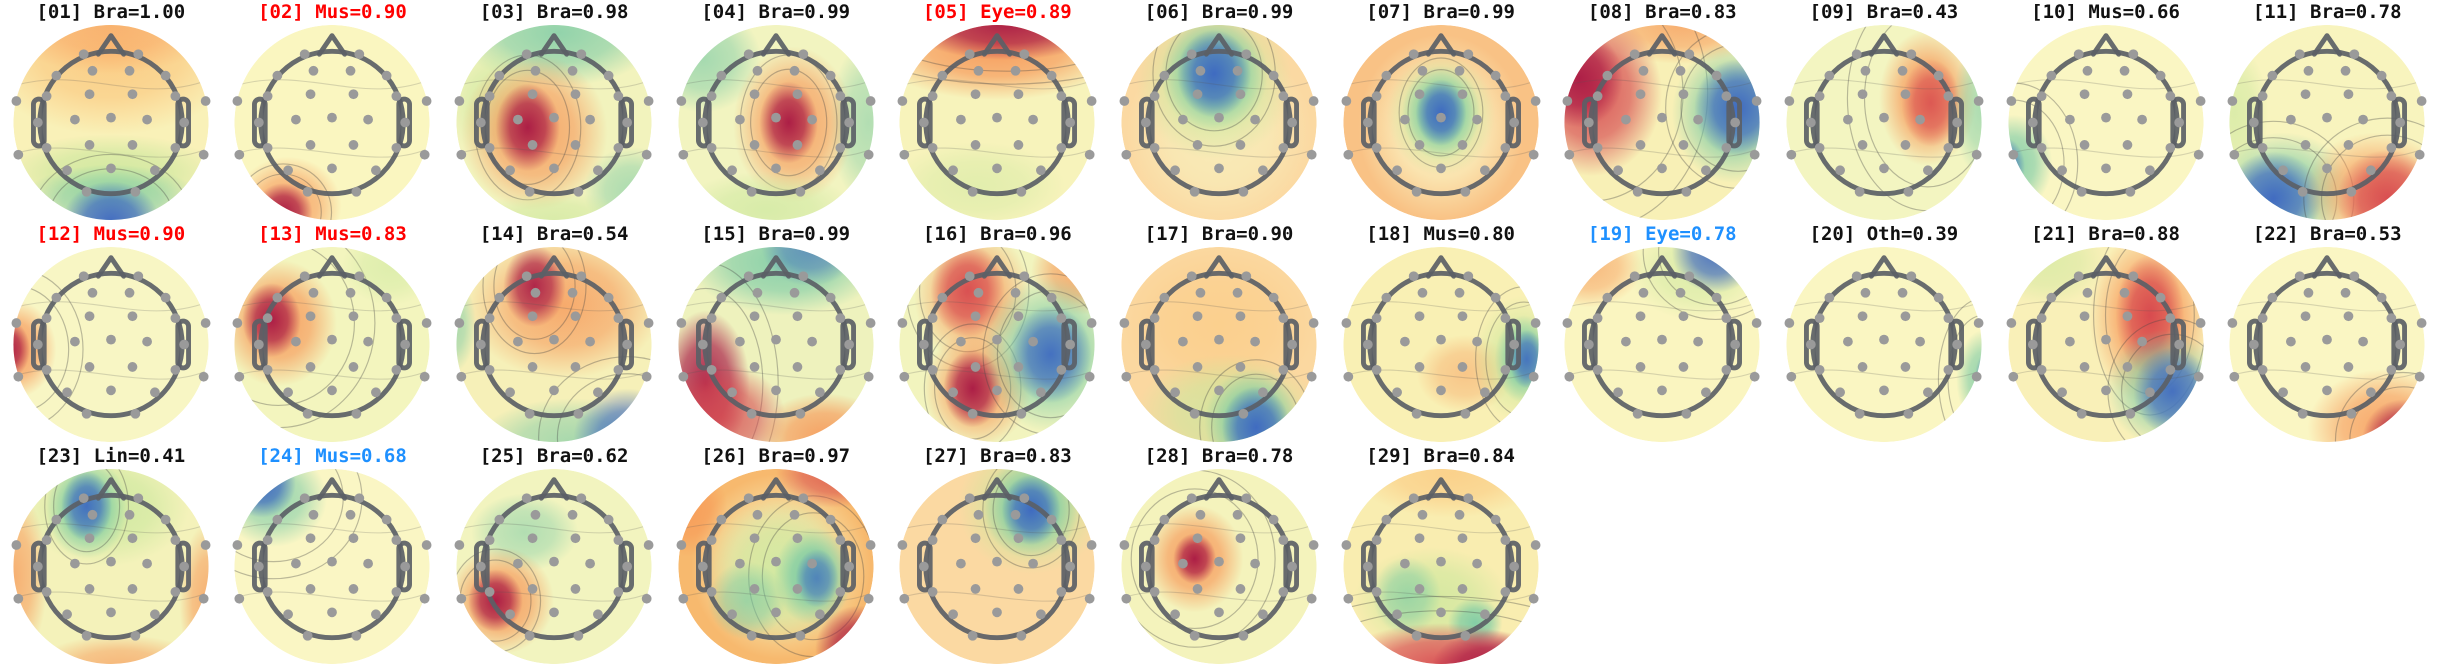 This screenshot has height=667, width=2438. I want to click on ica-component-cell: [22] Bra=0.53, so click(2327, 333).